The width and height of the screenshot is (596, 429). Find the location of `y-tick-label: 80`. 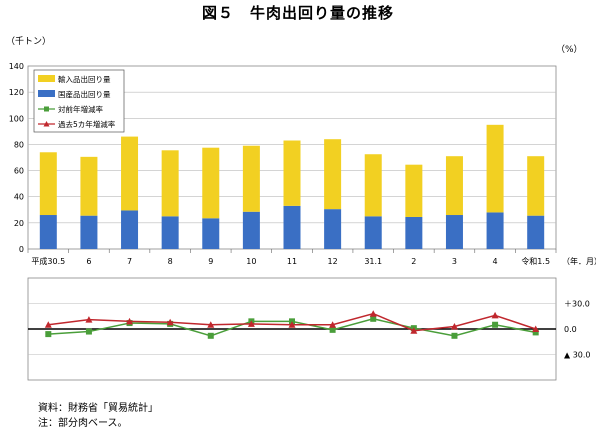

y-tick-label: 80 is located at coordinates (19, 144).